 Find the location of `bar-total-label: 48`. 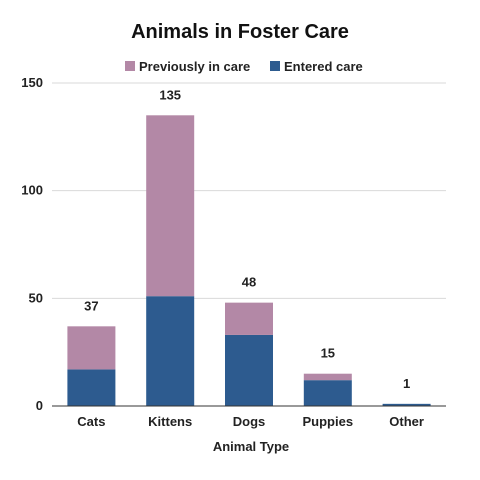

bar-total-label: 48 is located at coordinates (249, 282).